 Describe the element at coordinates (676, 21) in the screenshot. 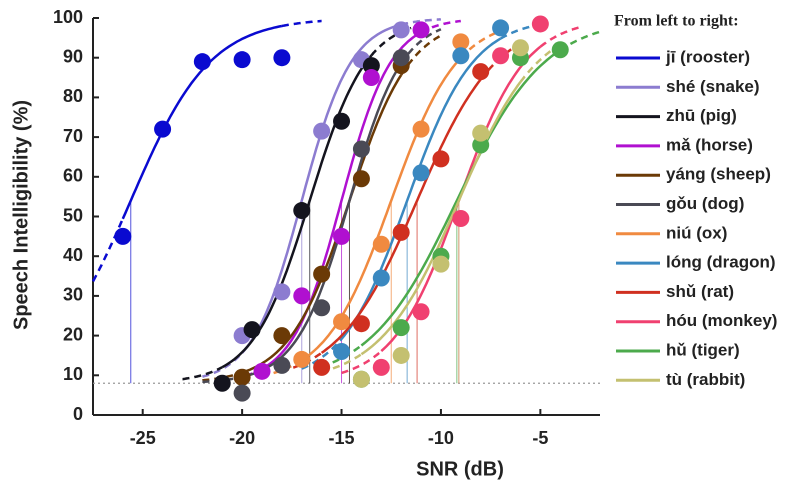

I see `legend-title: From left to right:` at that location.